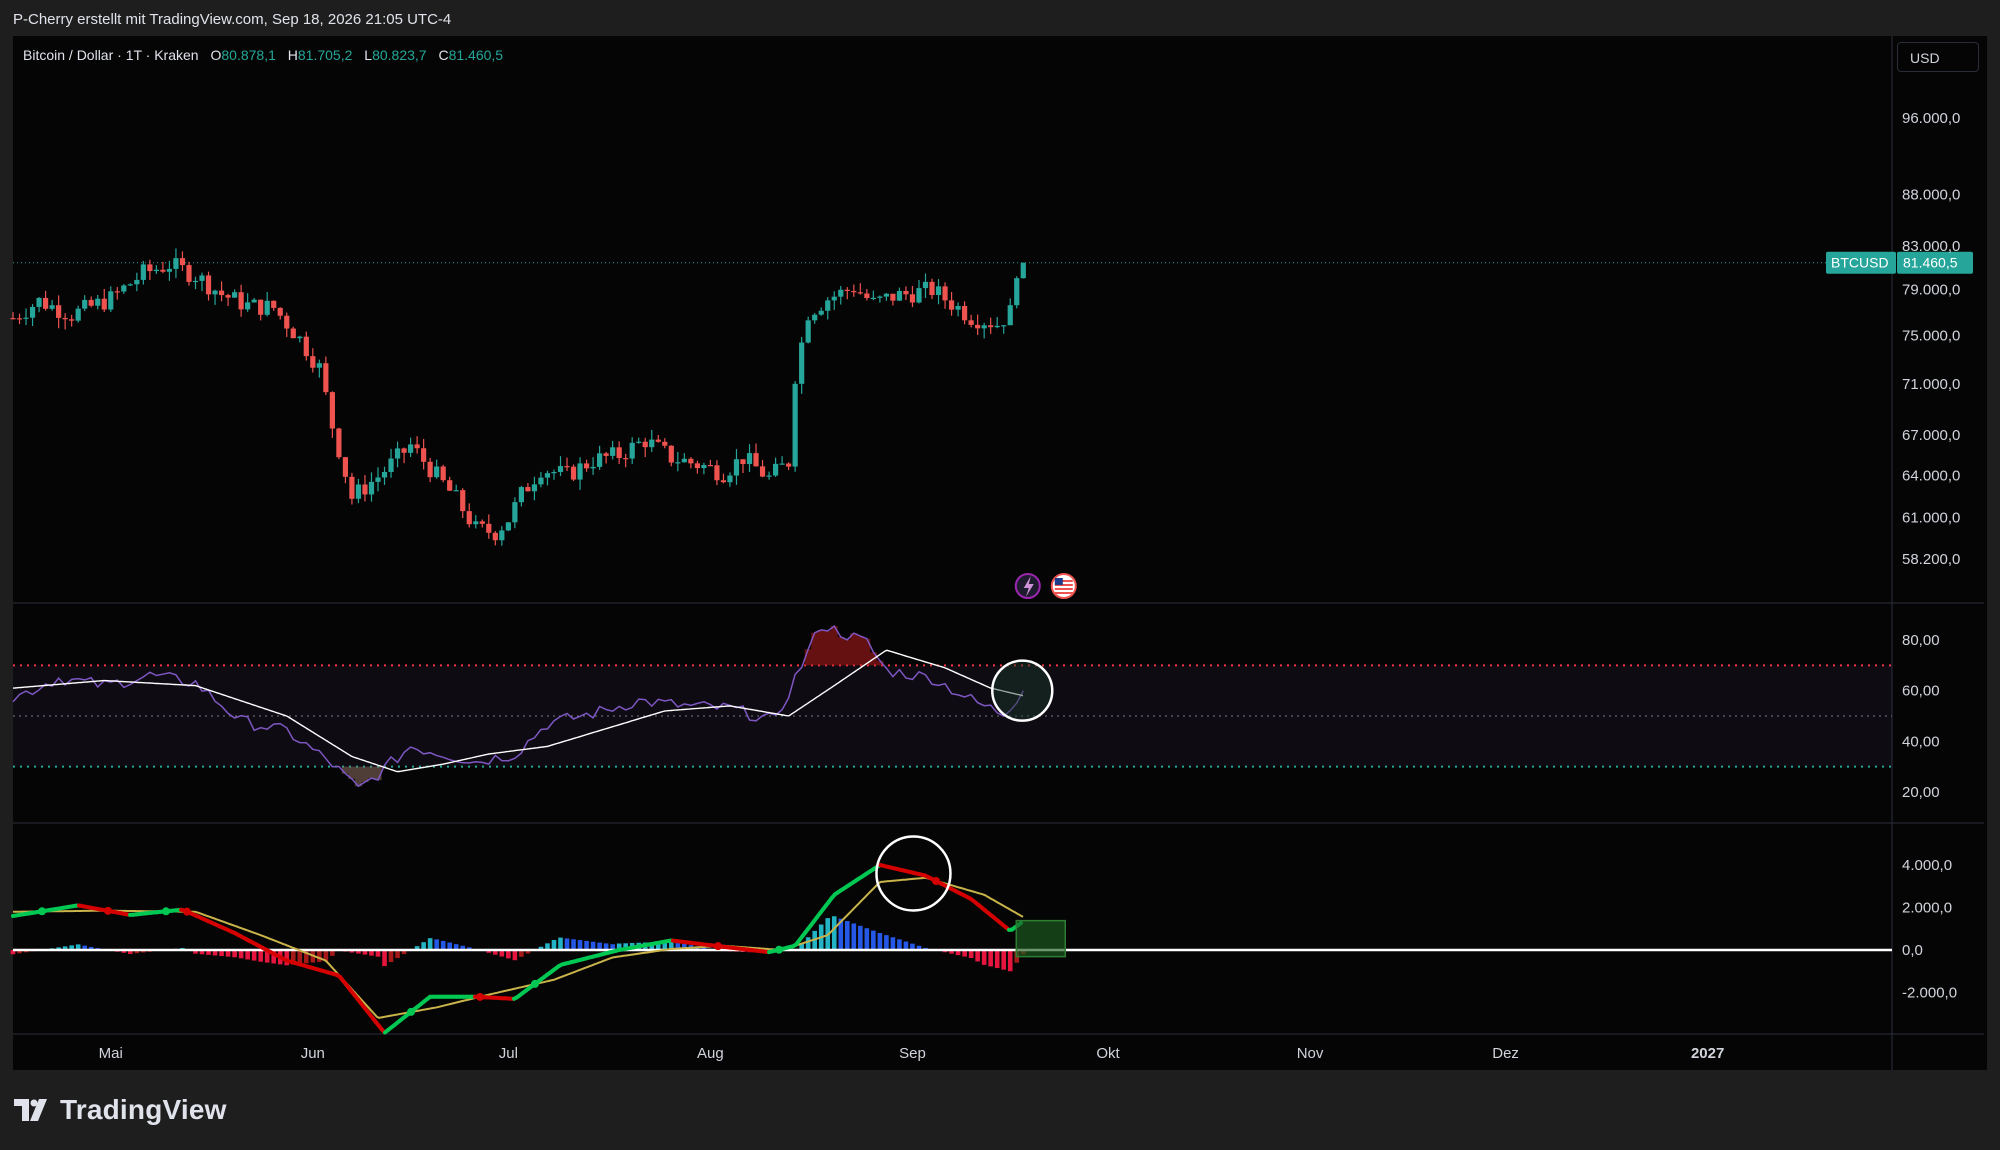 This screenshot has height=1150, width=2000. I want to click on price-tag: BTCUSD 81.460,5, so click(1899, 262).